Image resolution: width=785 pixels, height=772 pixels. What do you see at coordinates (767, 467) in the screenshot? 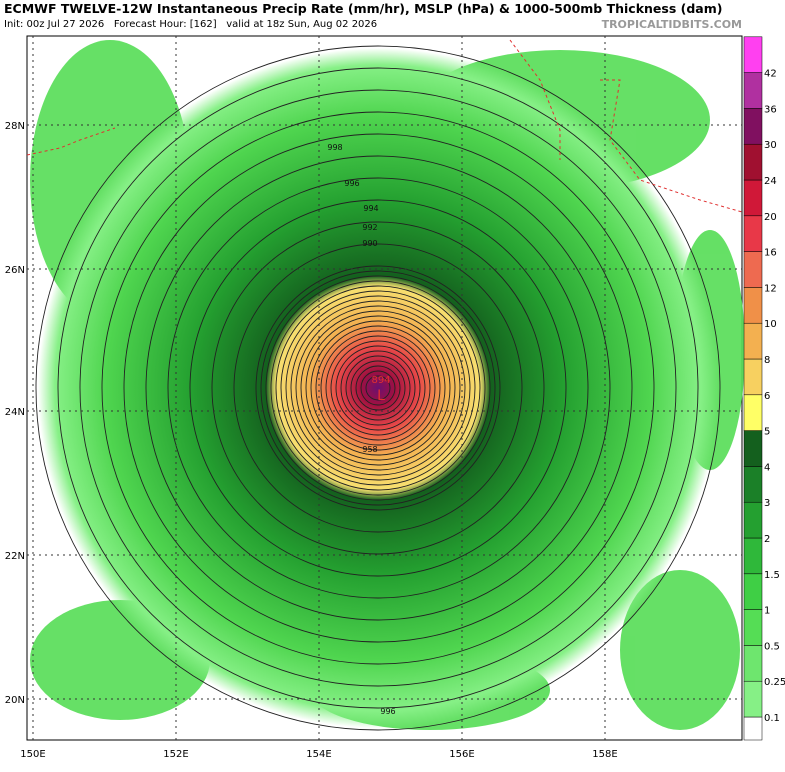
I see `colorbar-label: 4` at bounding box center [767, 467].